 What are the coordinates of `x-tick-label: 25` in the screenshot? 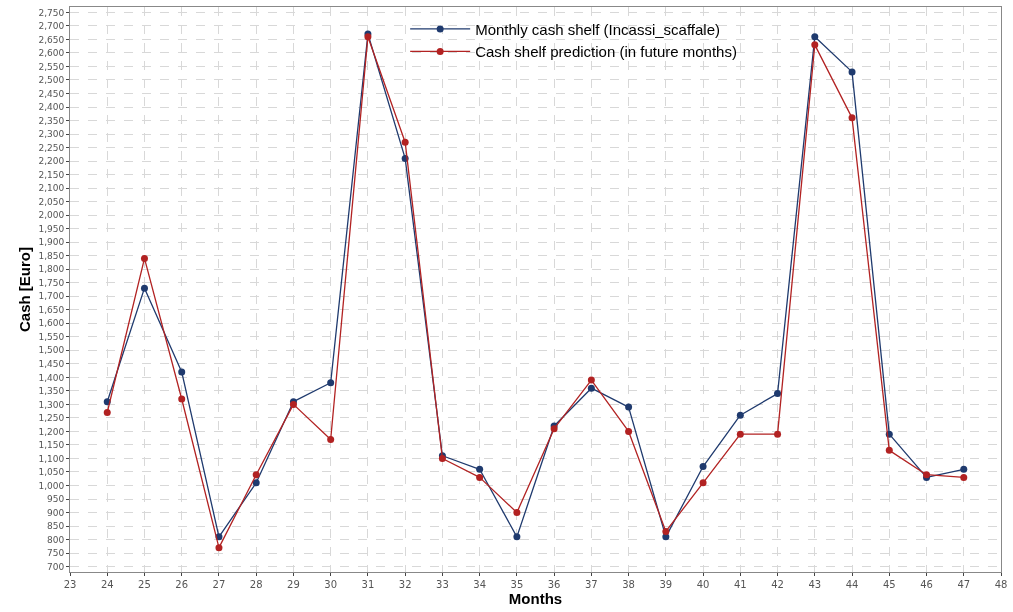 It's located at (144, 584).